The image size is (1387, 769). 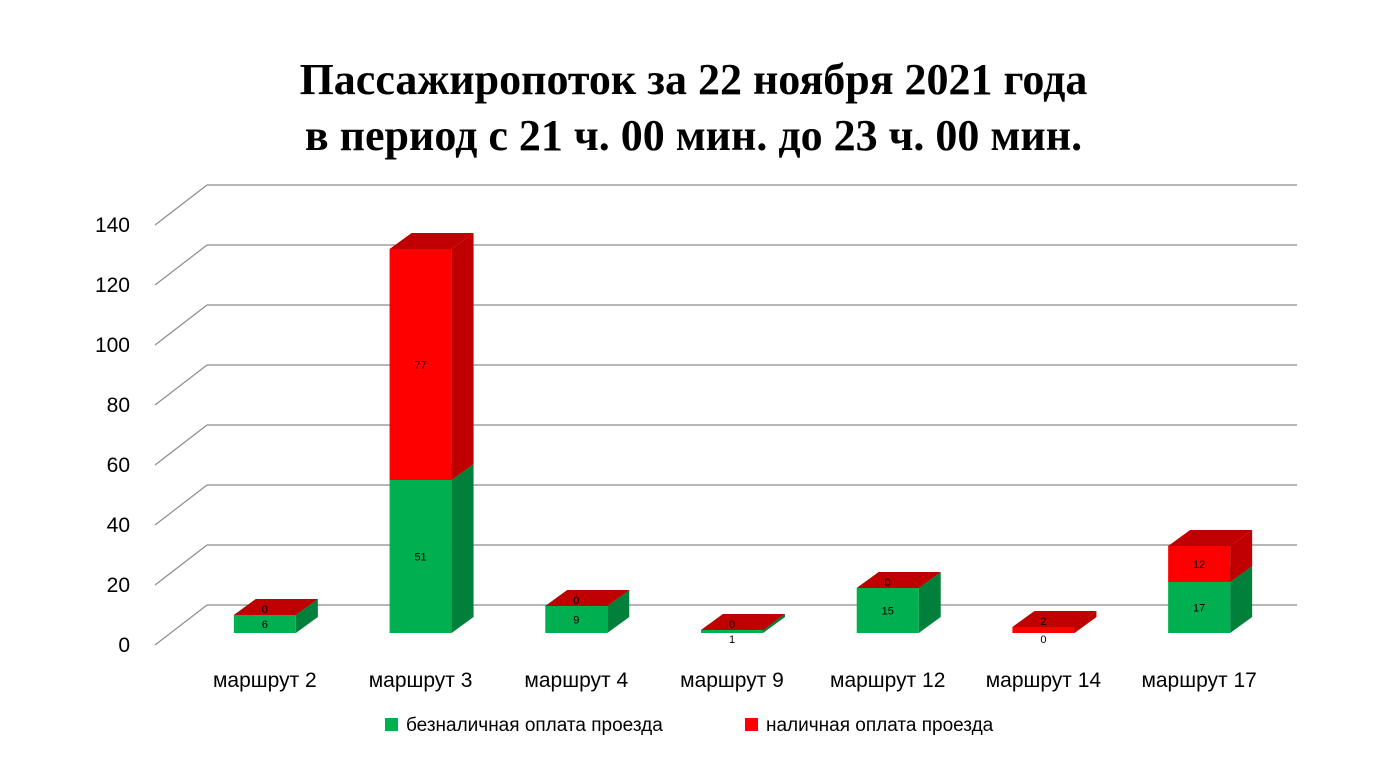 What do you see at coordinates (693, 79) in the screenshot?
I see `chart-title-line-1: Пассажиропоток за 22 ноября 2021 года` at bounding box center [693, 79].